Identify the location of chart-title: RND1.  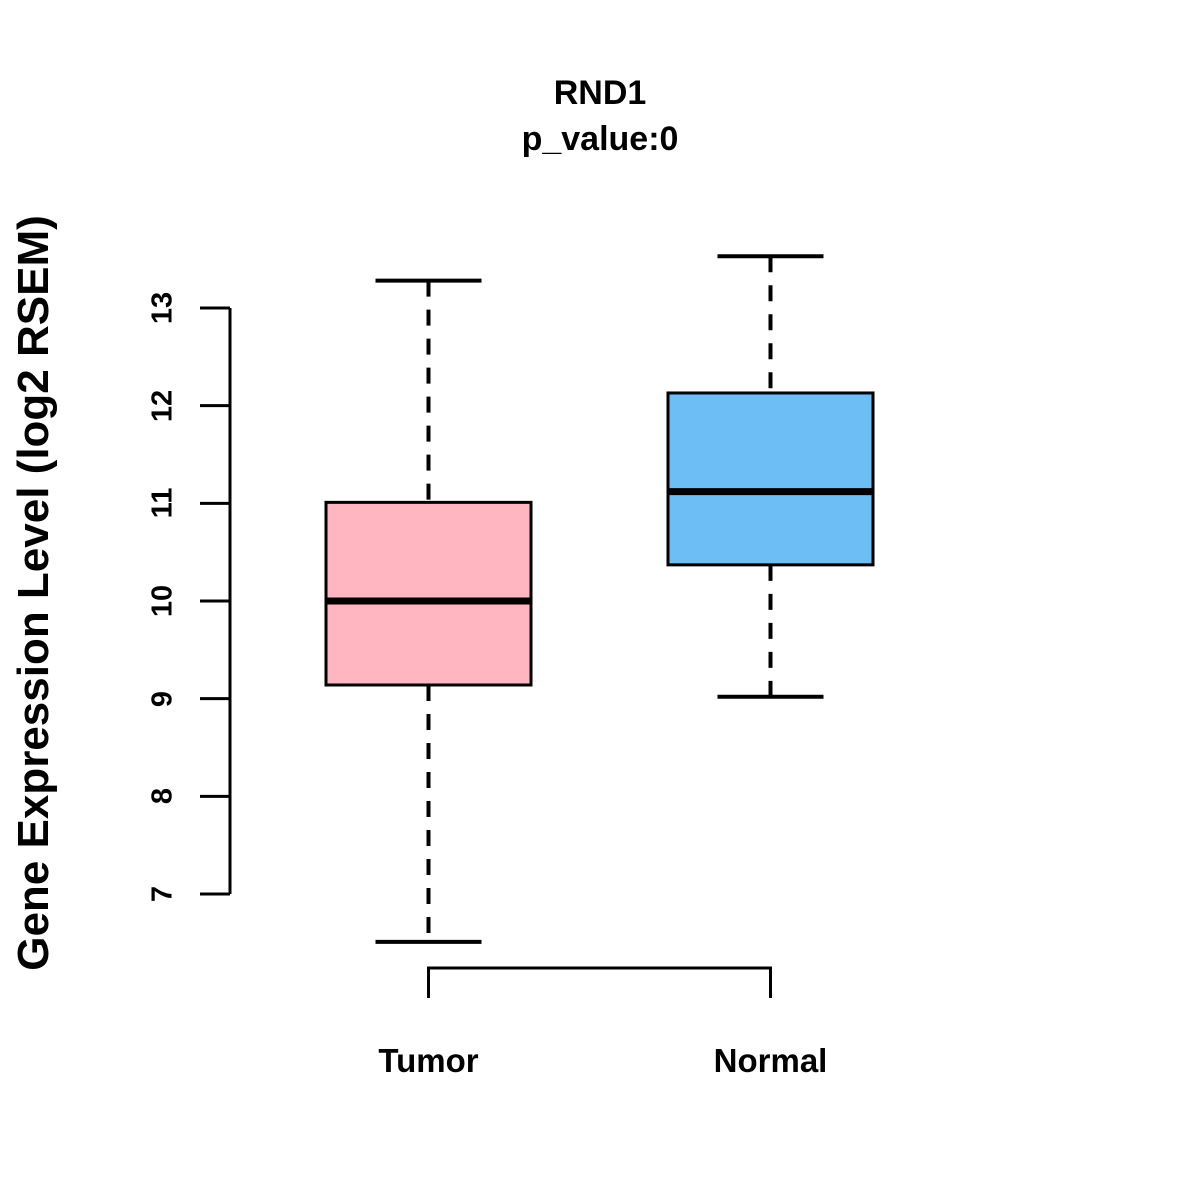
(600, 93).